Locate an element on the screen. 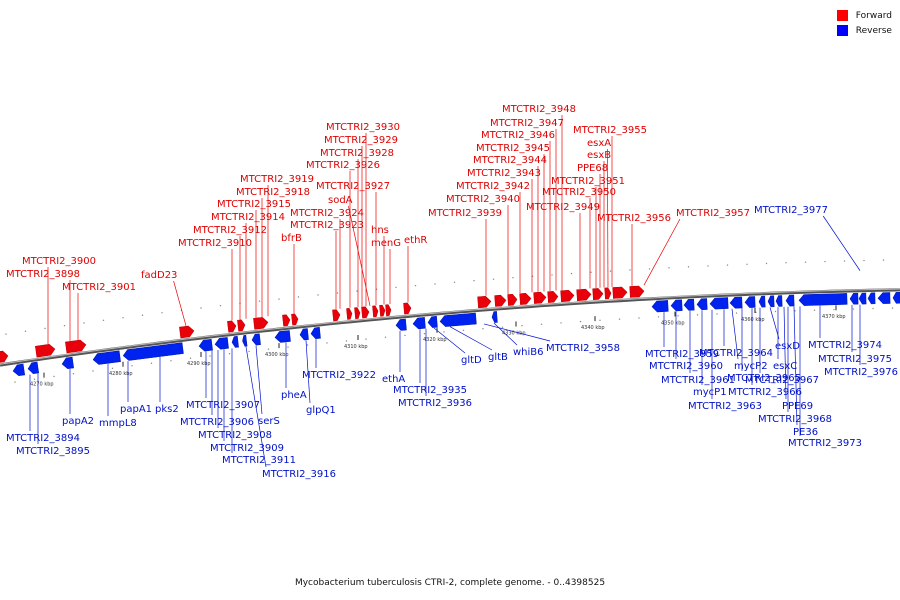 The image size is (900, 600). forward-gene-label: hns is located at coordinates (380, 230).